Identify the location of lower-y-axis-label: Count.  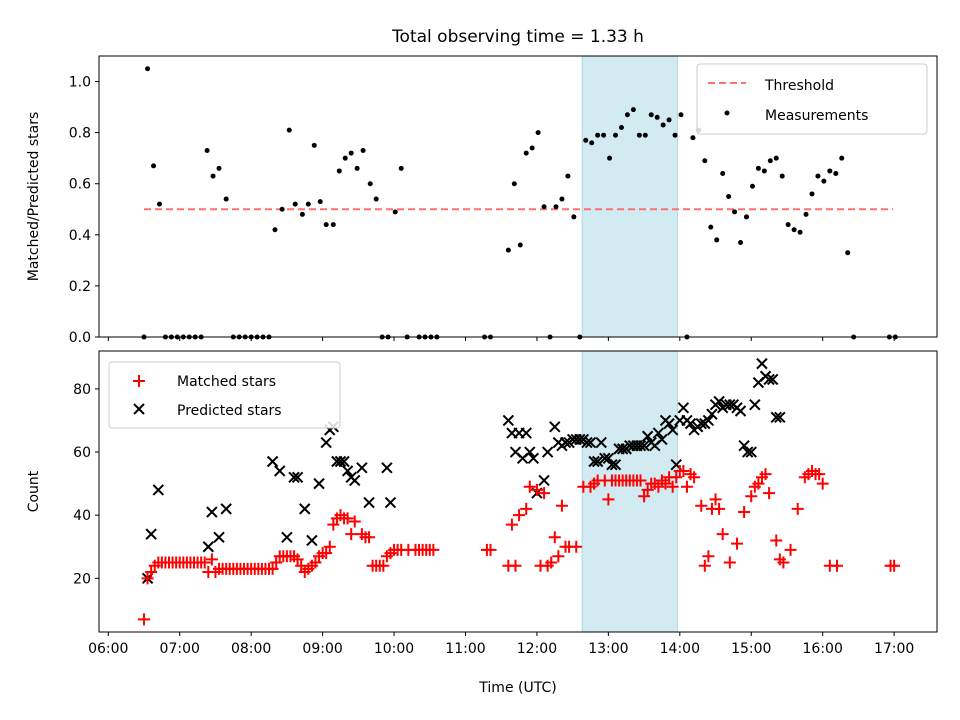
(34, 491).